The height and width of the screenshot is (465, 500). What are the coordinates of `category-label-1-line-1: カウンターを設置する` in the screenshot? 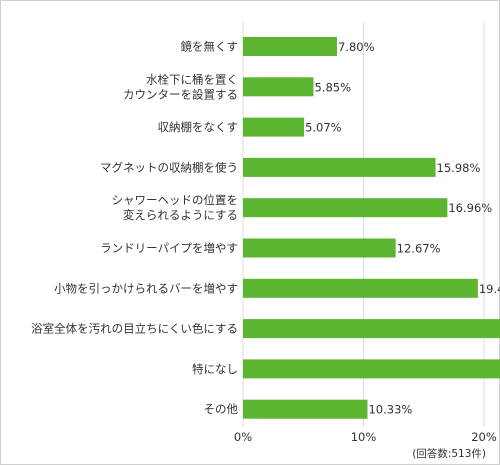 It's located at (180, 94).